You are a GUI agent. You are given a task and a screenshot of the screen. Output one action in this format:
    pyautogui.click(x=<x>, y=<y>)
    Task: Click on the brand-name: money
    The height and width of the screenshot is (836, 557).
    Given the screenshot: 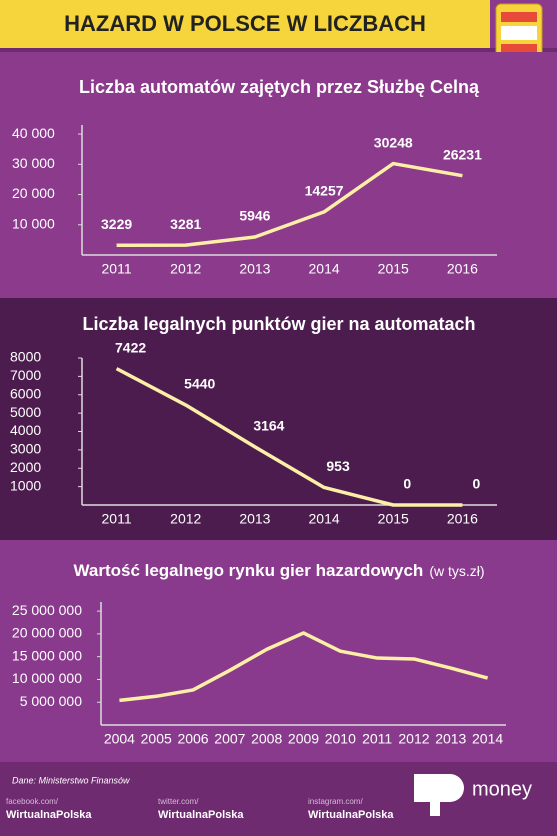 What is the action you would take?
    pyautogui.click(x=502, y=789)
    